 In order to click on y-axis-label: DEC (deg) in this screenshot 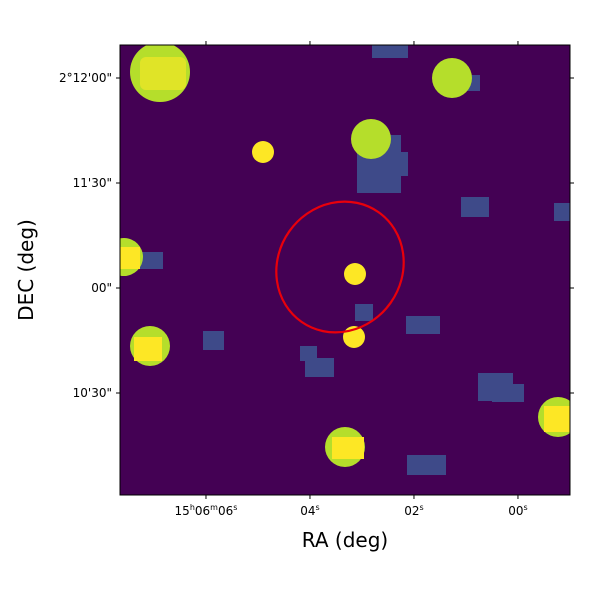, I will do `click(26, 270)`.